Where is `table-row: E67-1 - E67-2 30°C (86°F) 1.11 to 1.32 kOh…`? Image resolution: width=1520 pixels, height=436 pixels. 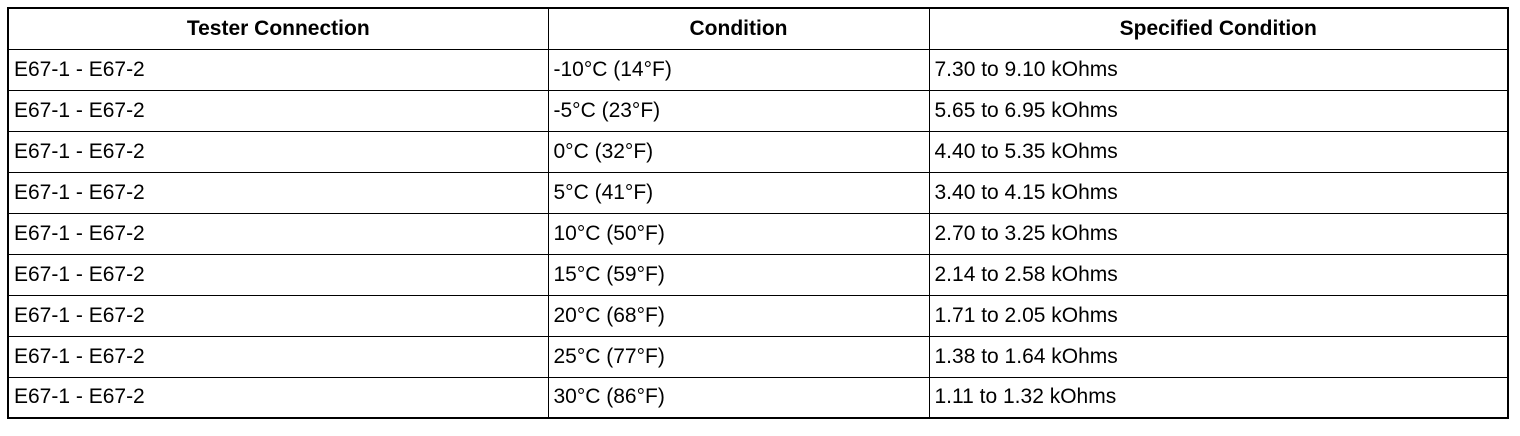
table-row: E67-1 - E67-2 30°C (86°F) 1.11 to 1.32 kOh… is located at coordinates (758, 397).